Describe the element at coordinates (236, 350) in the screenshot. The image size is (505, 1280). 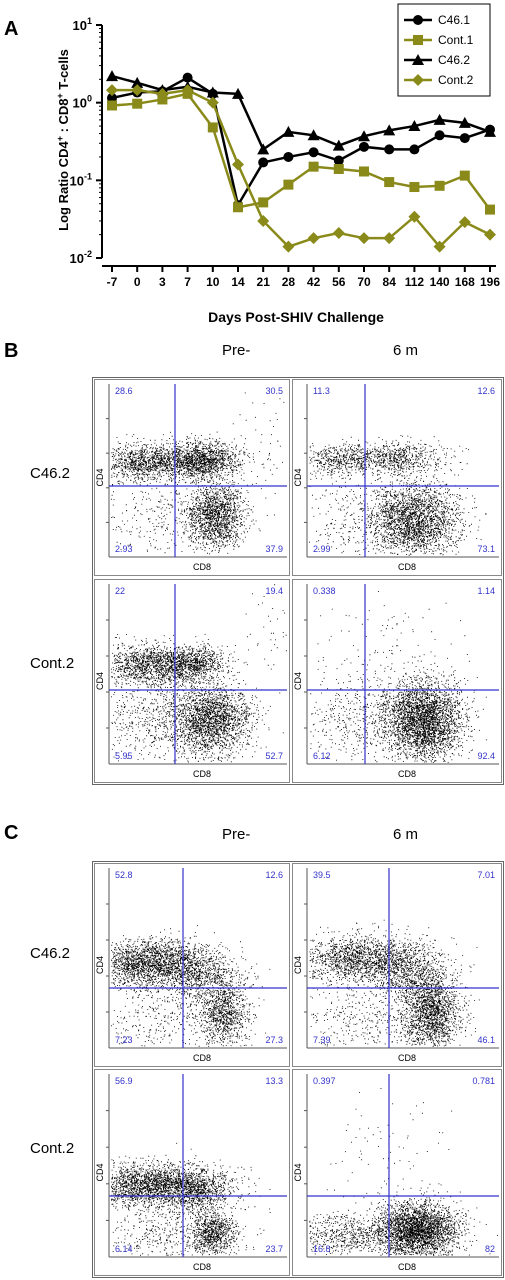
I see `panel-b-col-pre: Pre-` at that location.